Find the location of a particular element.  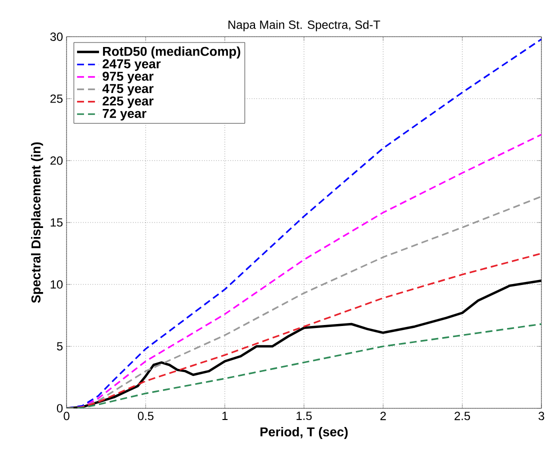

x-tick-label: 3 is located at coordinates (541, 416).